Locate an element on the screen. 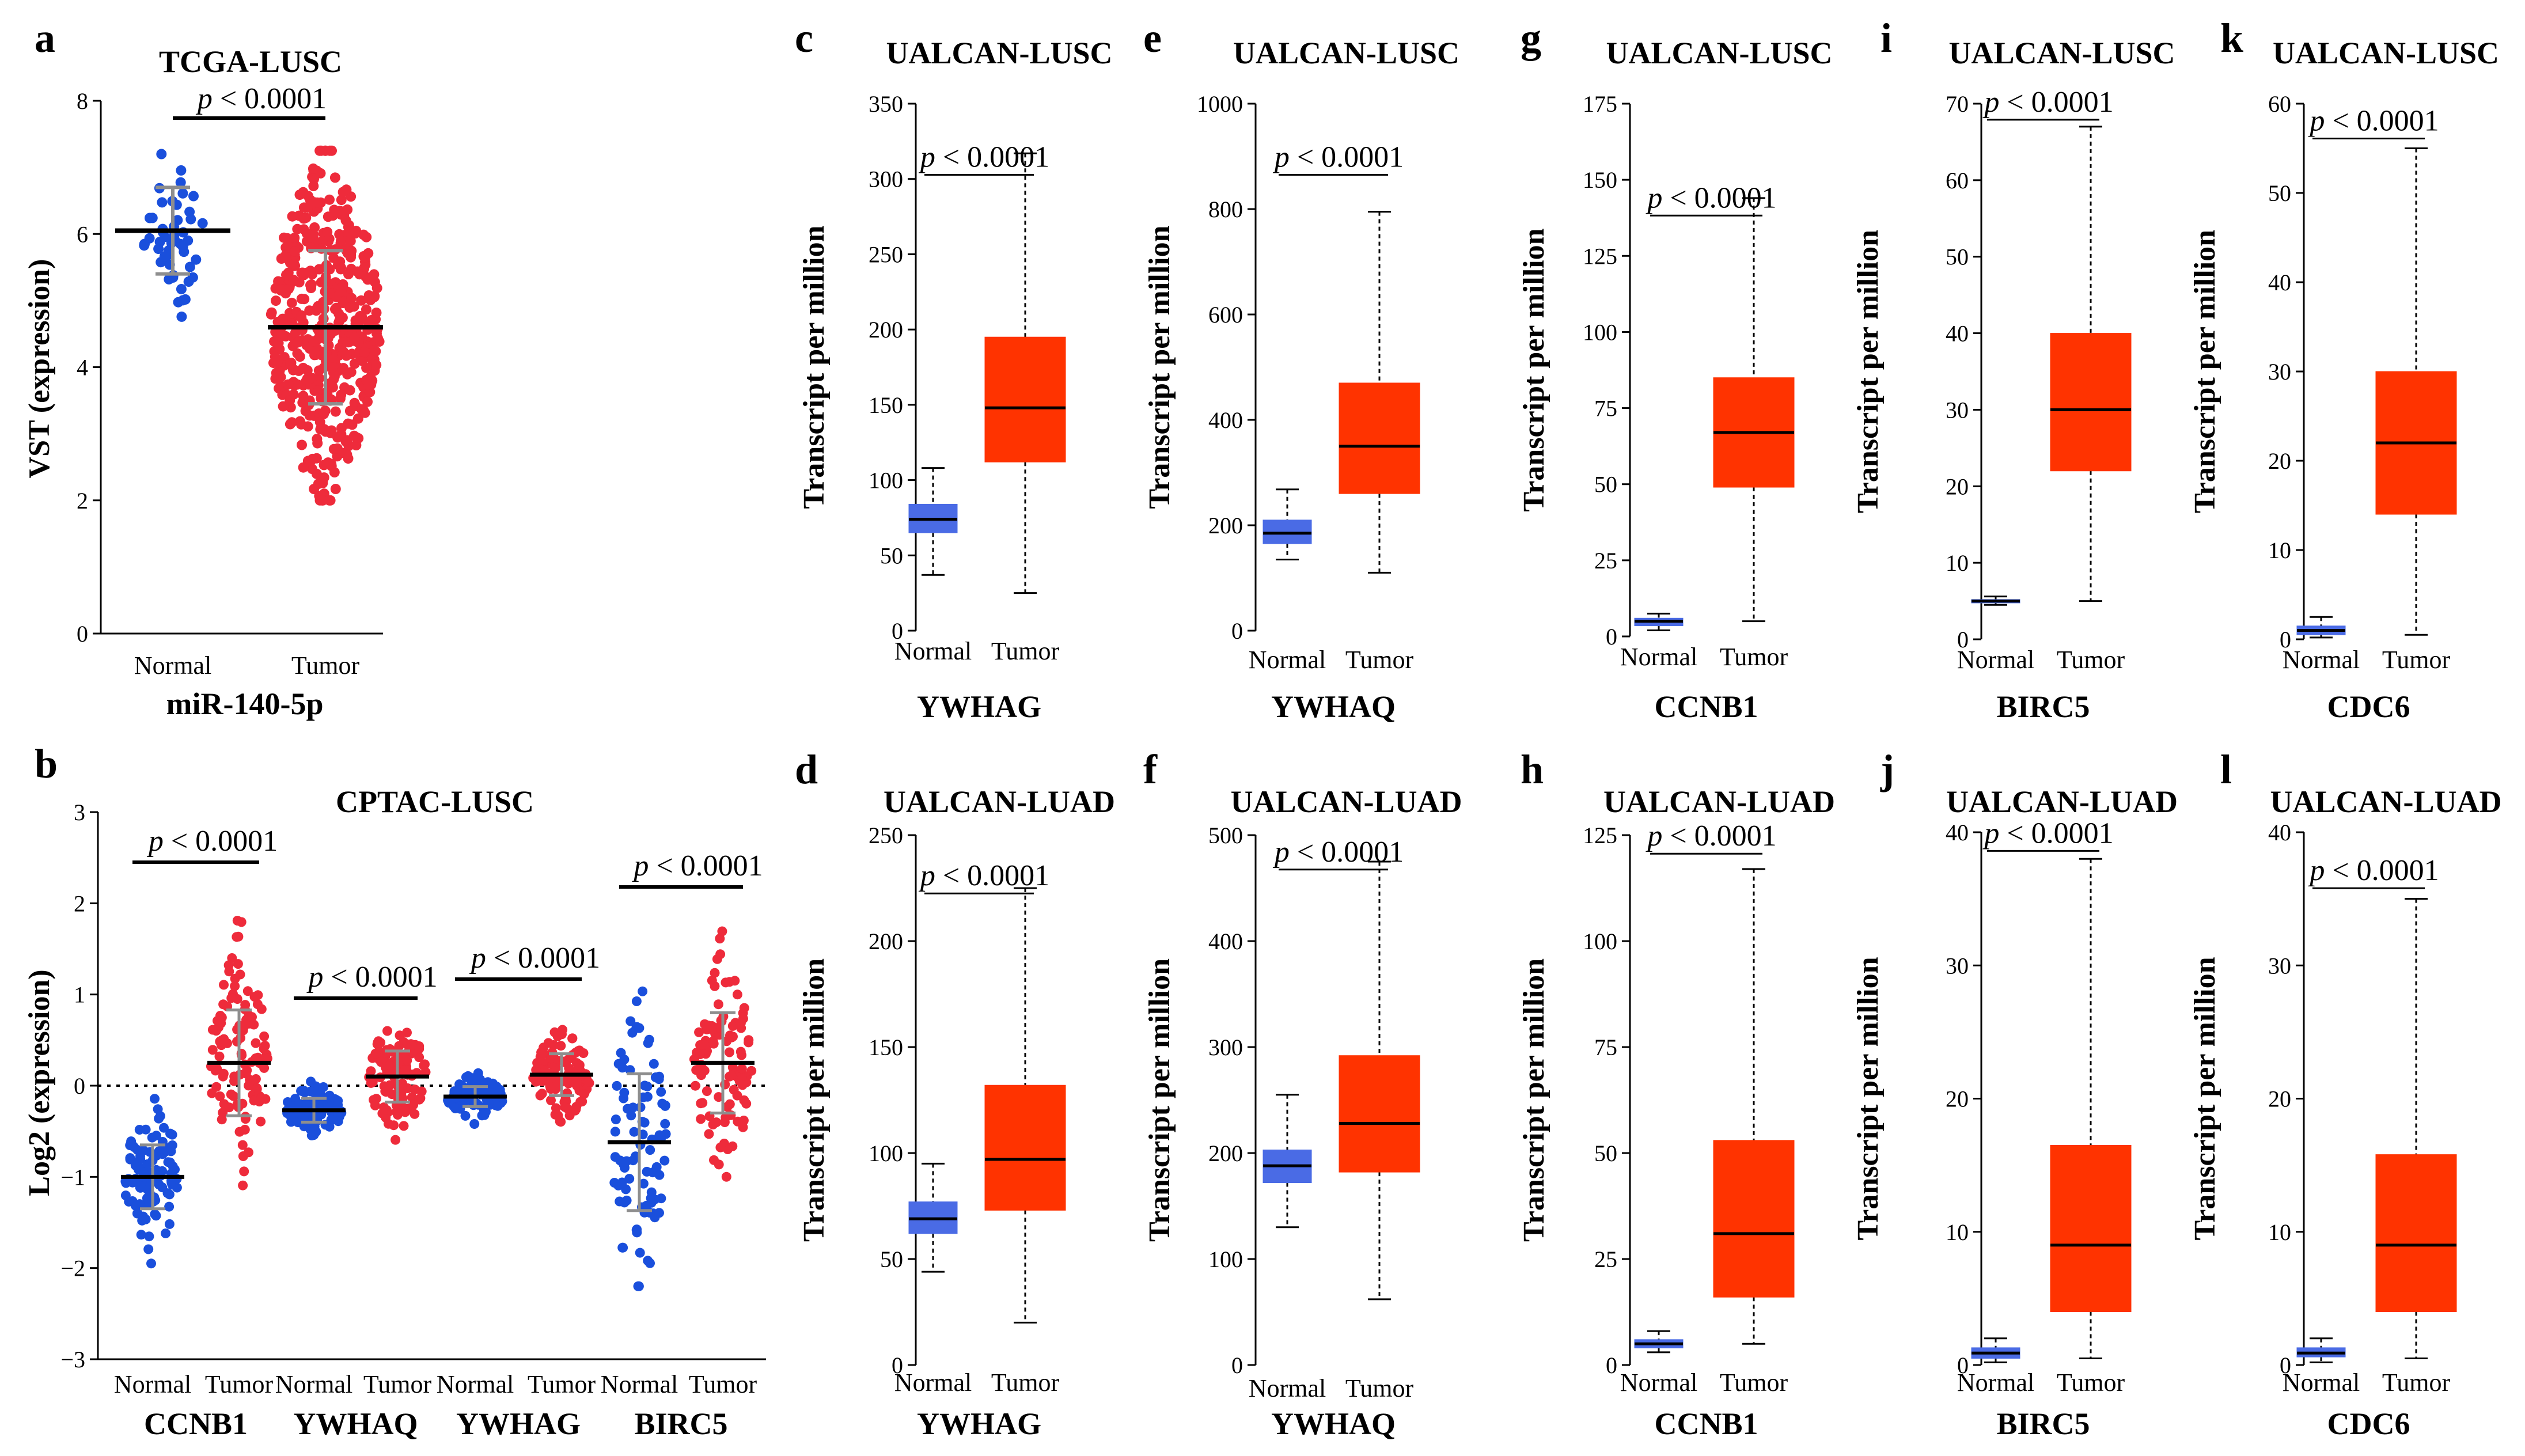  panel-c-y-tick-label: 300 is located at coordinates (886, 179).